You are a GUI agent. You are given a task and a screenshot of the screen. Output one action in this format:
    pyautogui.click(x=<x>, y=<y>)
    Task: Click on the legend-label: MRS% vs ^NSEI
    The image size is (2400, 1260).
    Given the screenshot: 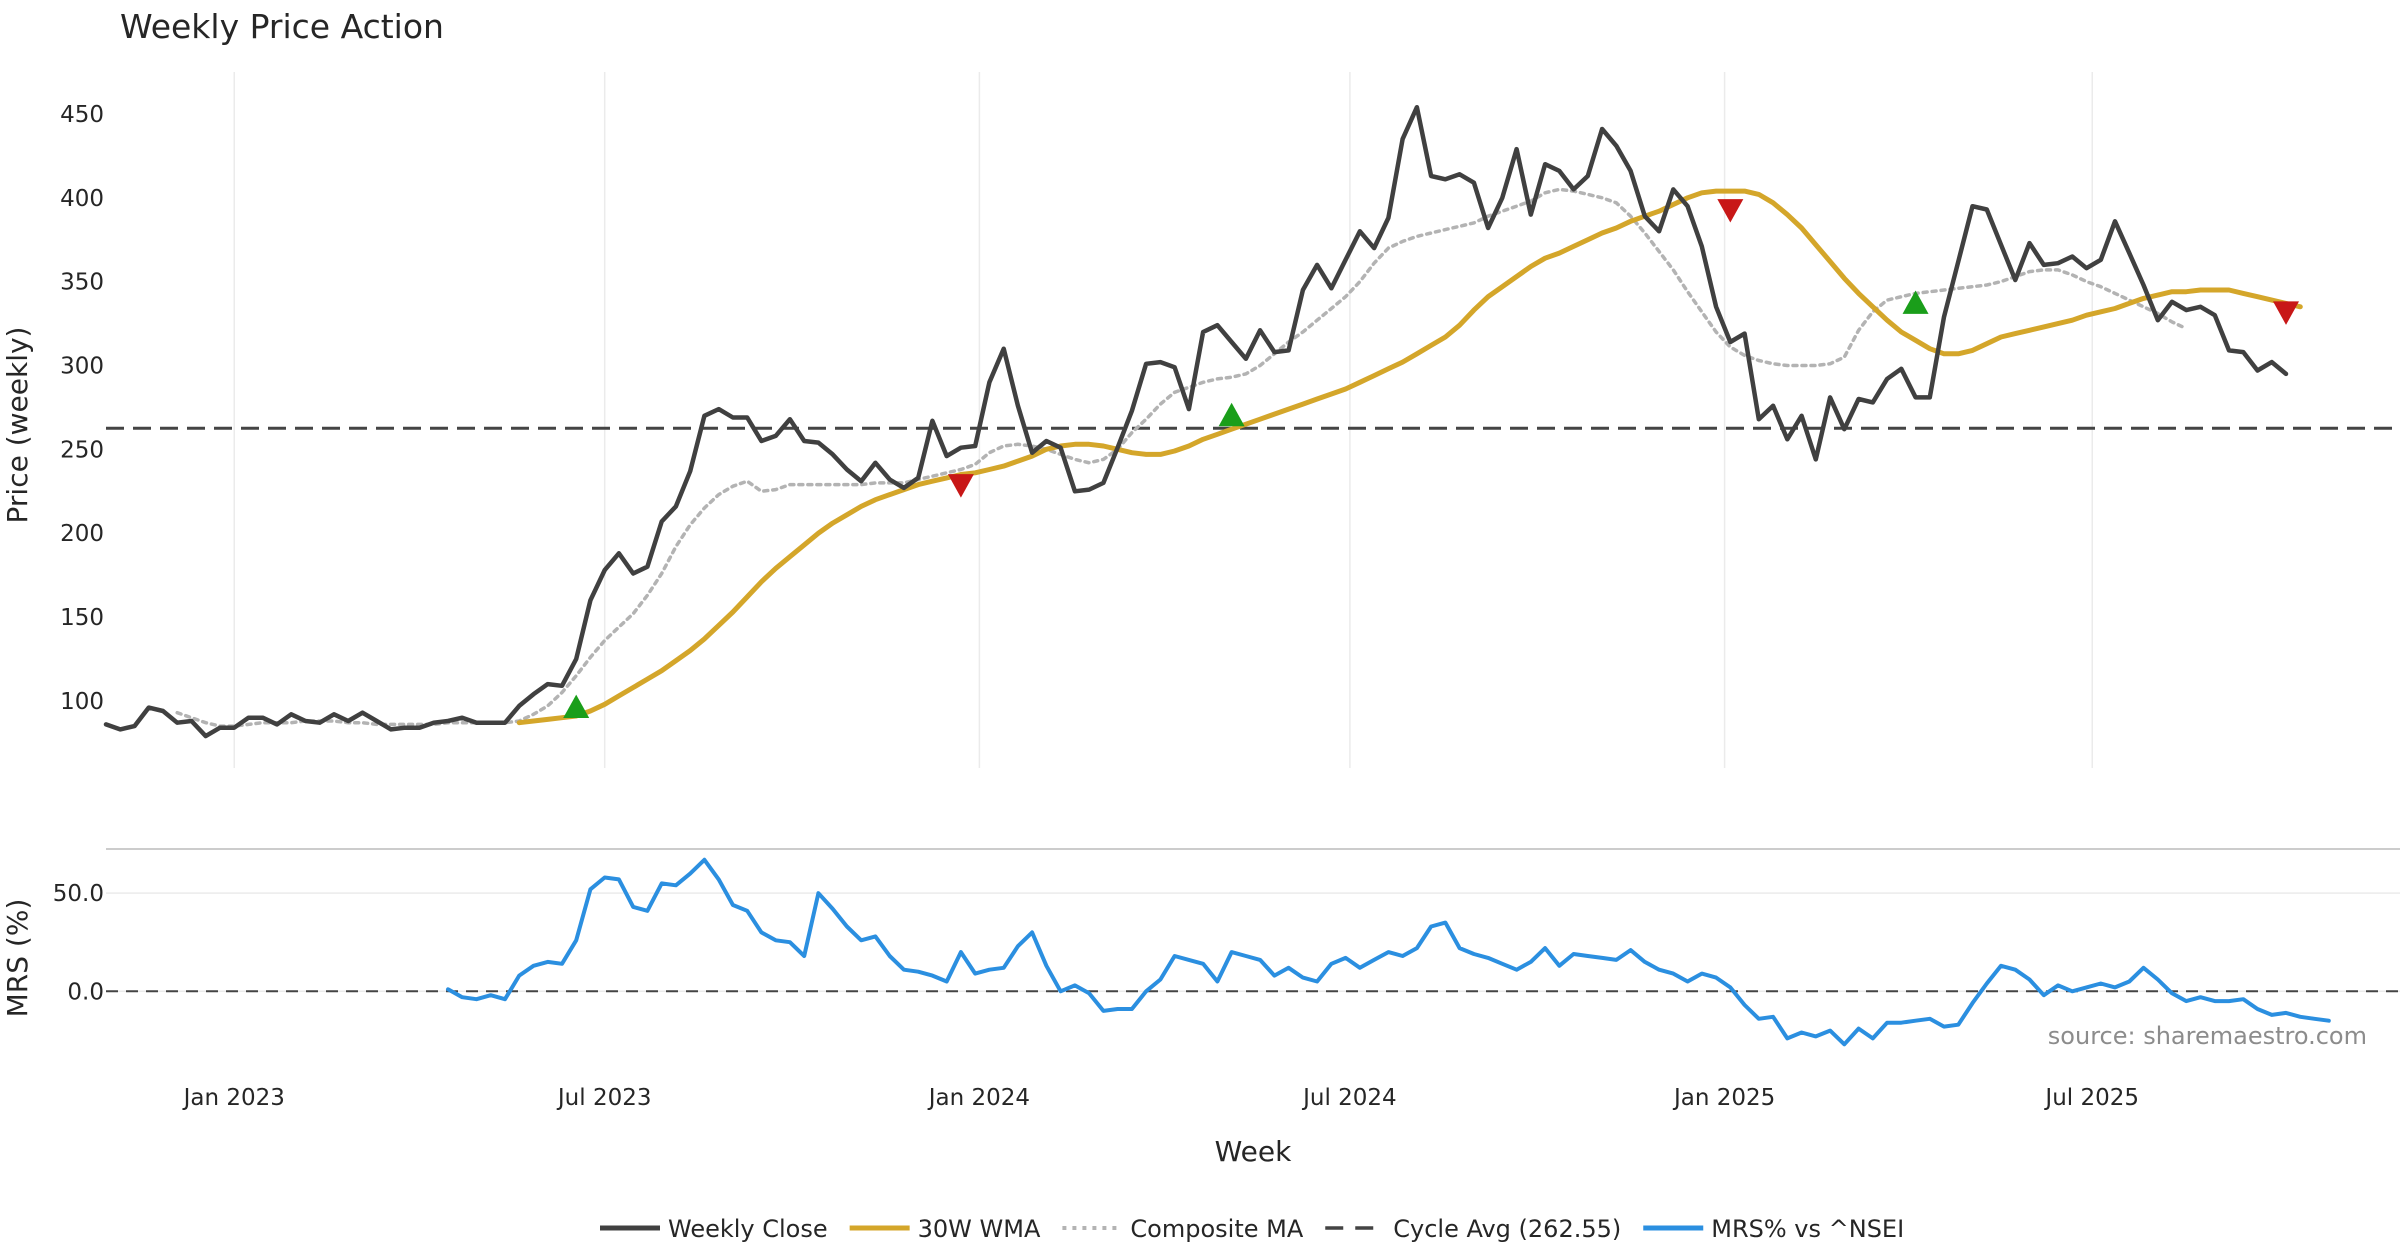 What is the action you would take?
    pyautogui.click(x=1807, y=1229)
    